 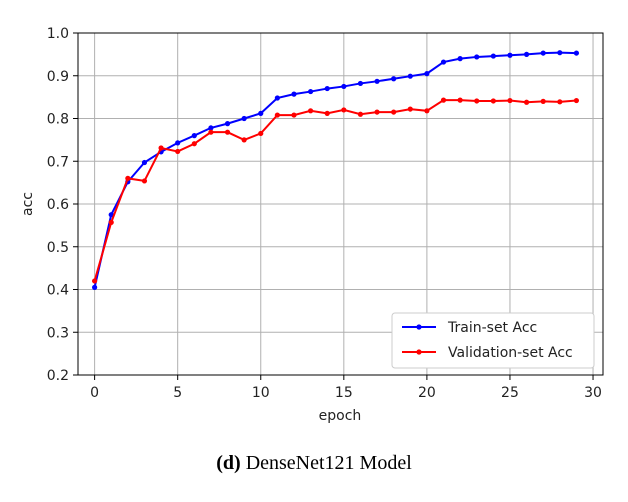 I want to click on y-tick-label: 0.7, so click(x=58, y=162).